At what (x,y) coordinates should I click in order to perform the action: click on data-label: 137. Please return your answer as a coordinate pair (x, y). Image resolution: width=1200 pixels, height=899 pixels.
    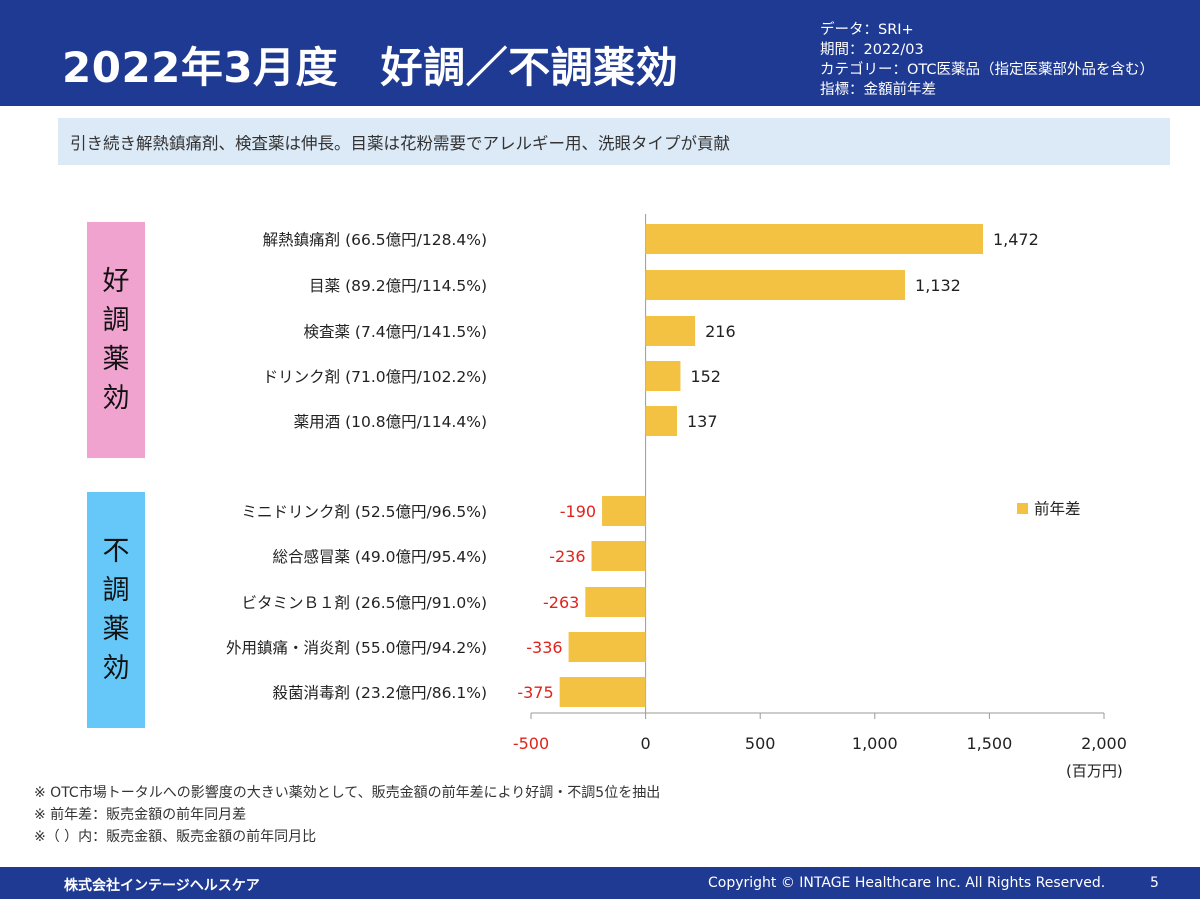
    Looking at the image, I should click on (702, 421).